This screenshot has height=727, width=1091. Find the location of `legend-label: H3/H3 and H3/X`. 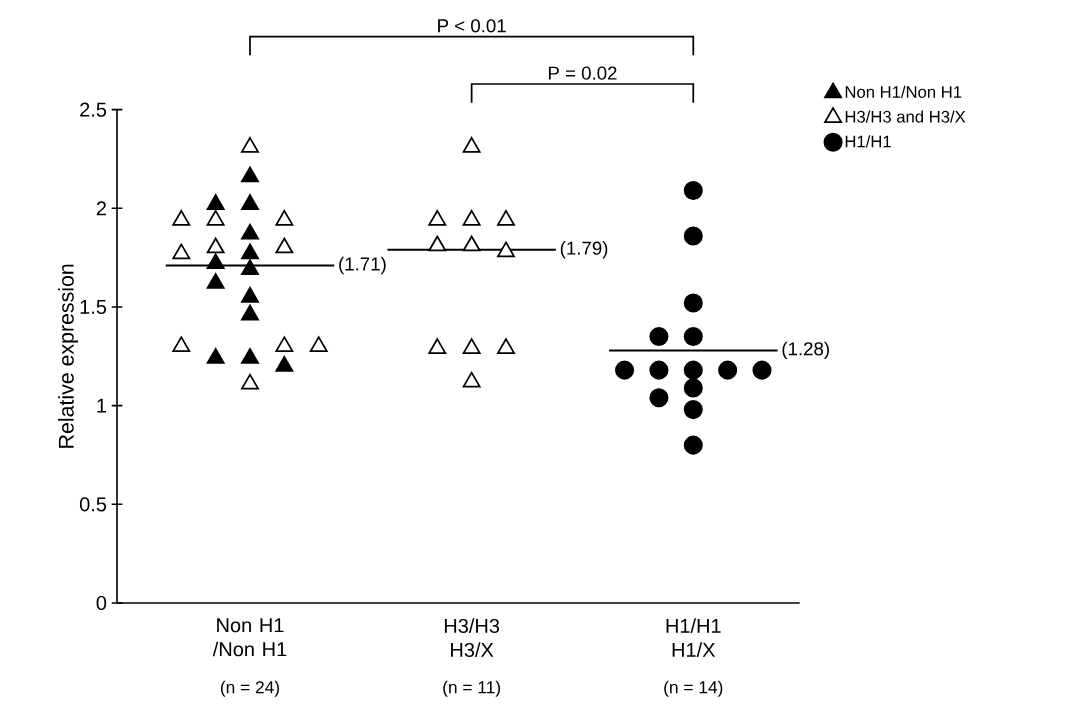

legend-label: H3/H3 and H3/X is located at coordinates (905, 116).